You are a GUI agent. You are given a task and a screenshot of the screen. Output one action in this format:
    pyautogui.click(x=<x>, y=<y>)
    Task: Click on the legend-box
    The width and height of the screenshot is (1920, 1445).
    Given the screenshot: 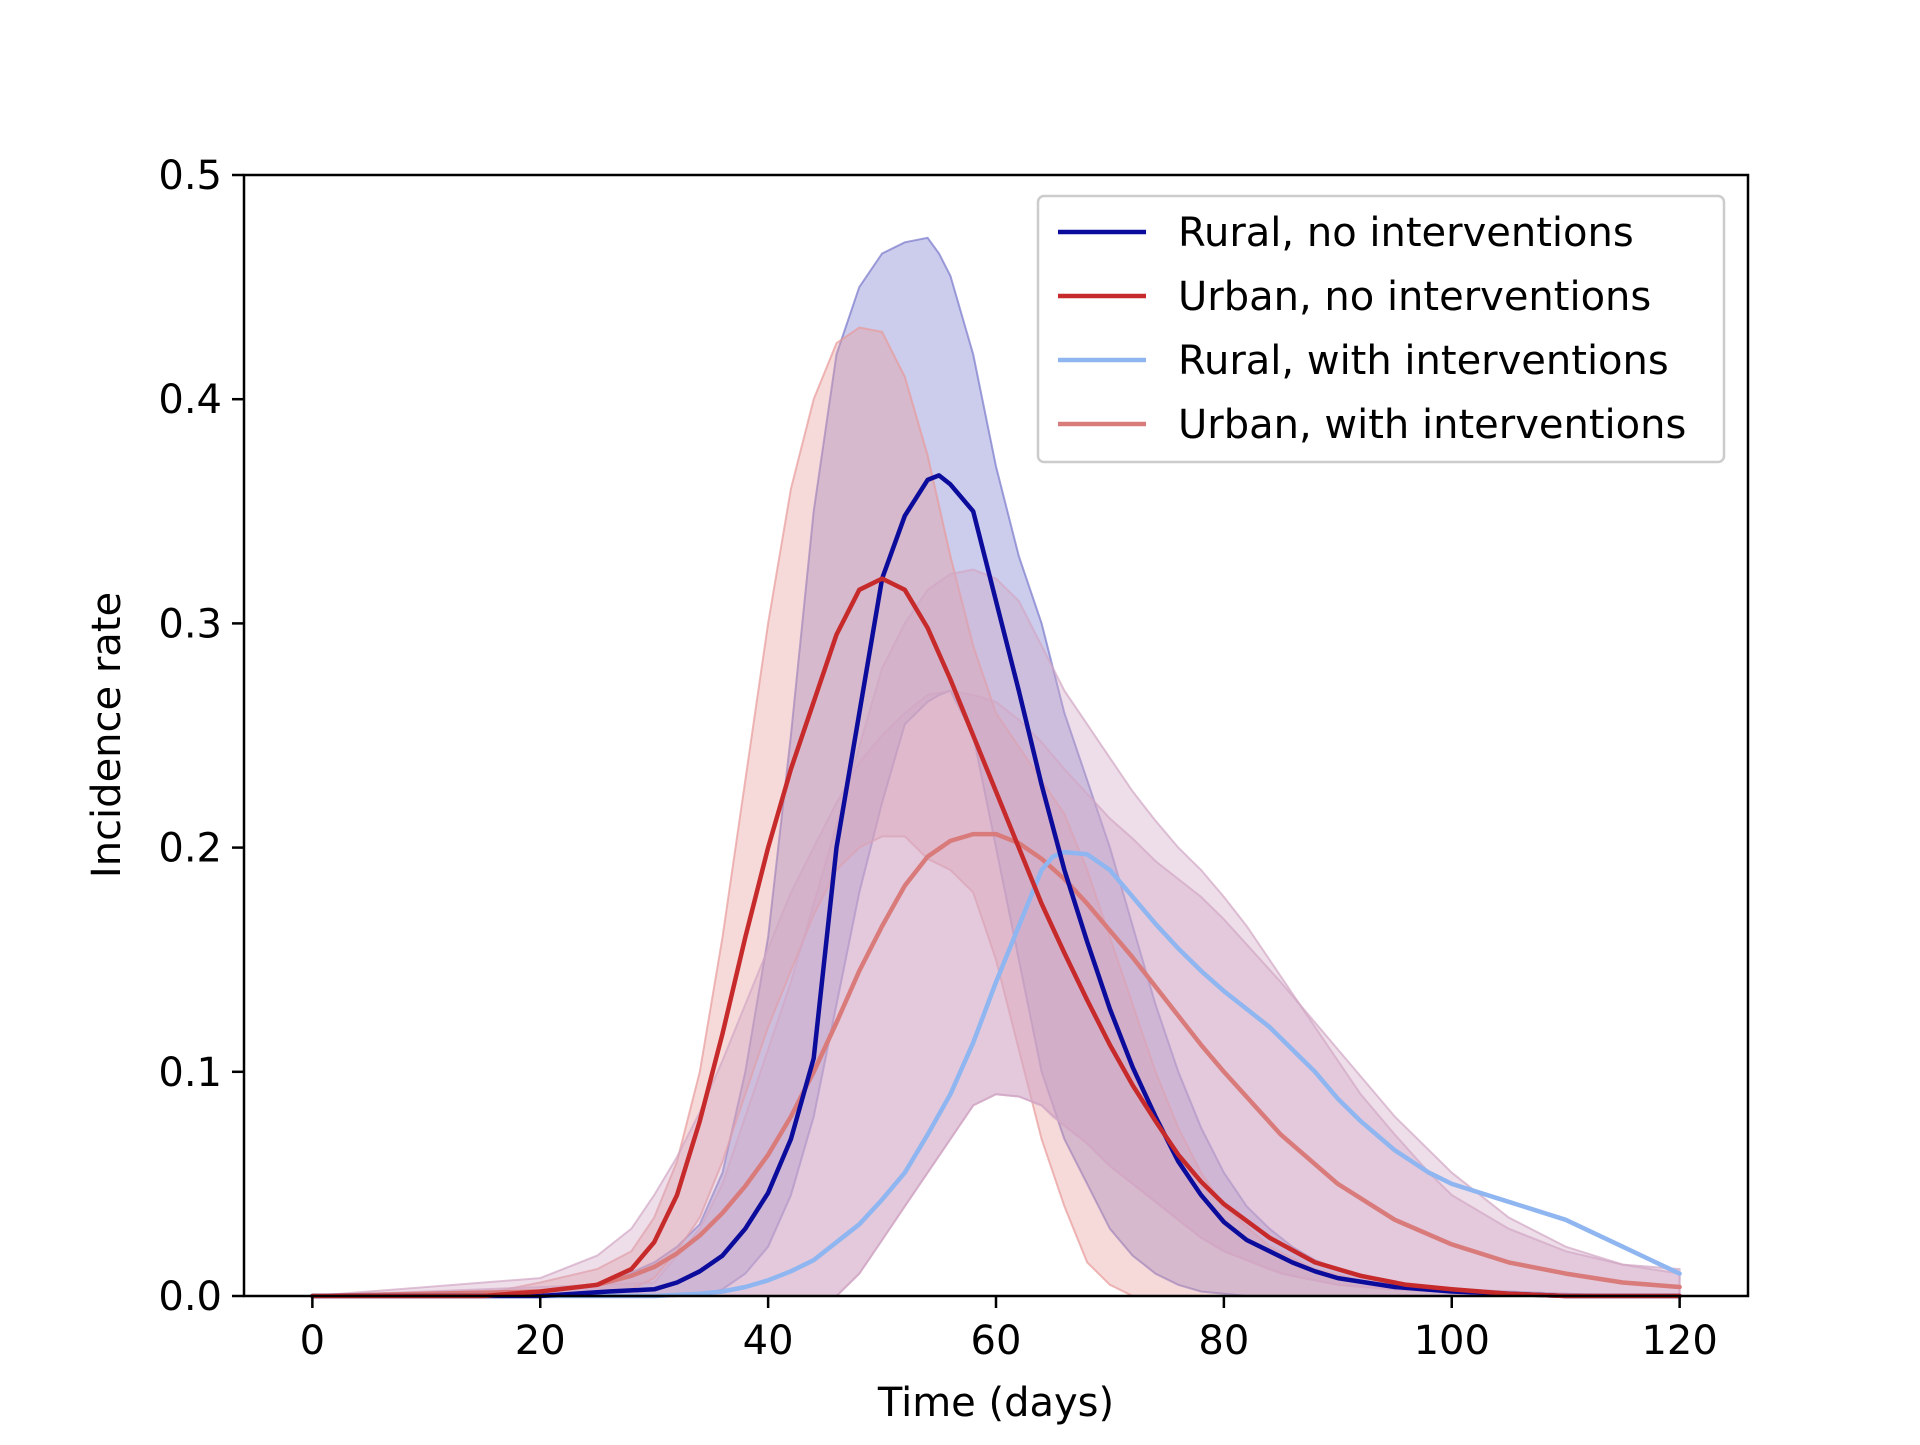 What is the action you would take?
    pyautogui.click(x=1381, y=329)
    